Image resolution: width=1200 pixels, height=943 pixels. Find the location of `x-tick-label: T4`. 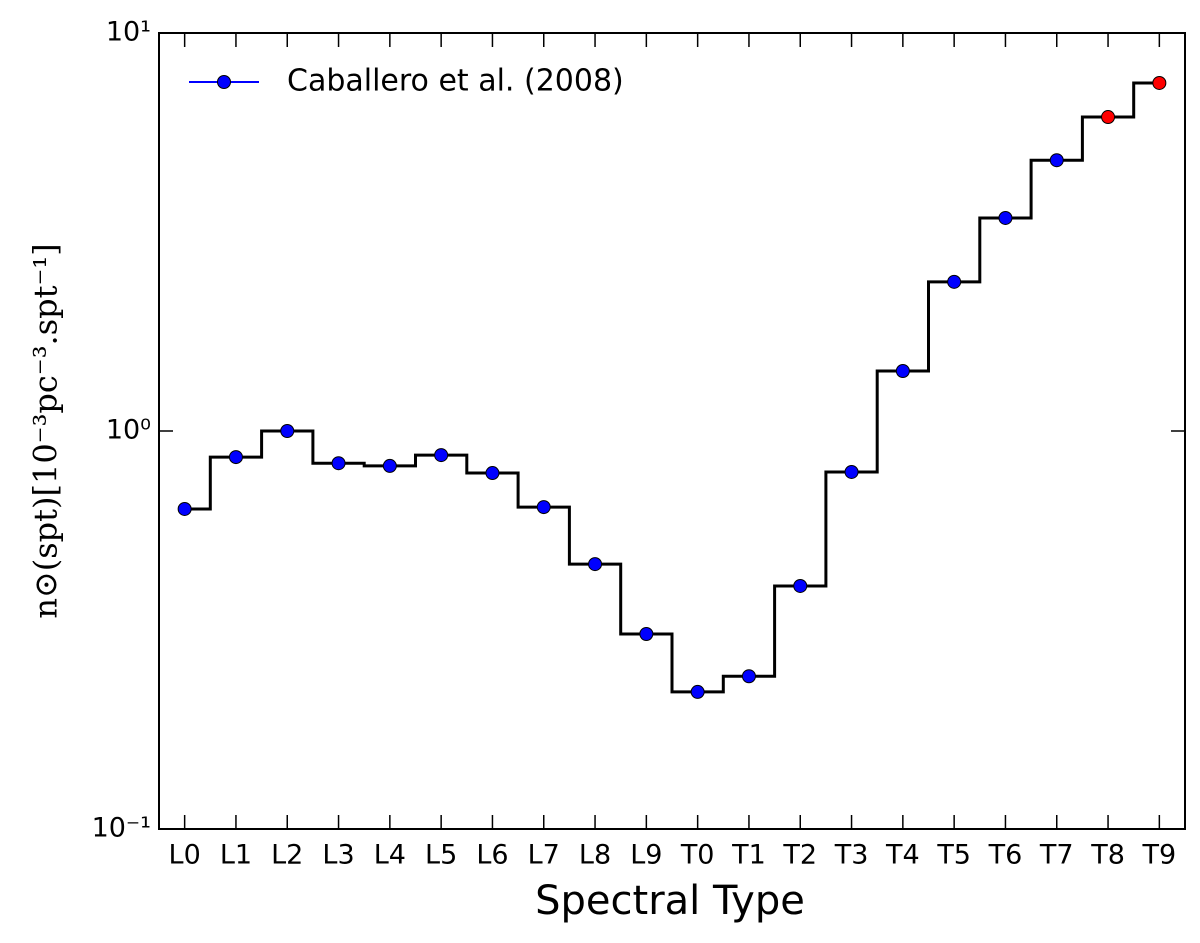

x-tick-label: T4 is located at coordinates (902, 855).